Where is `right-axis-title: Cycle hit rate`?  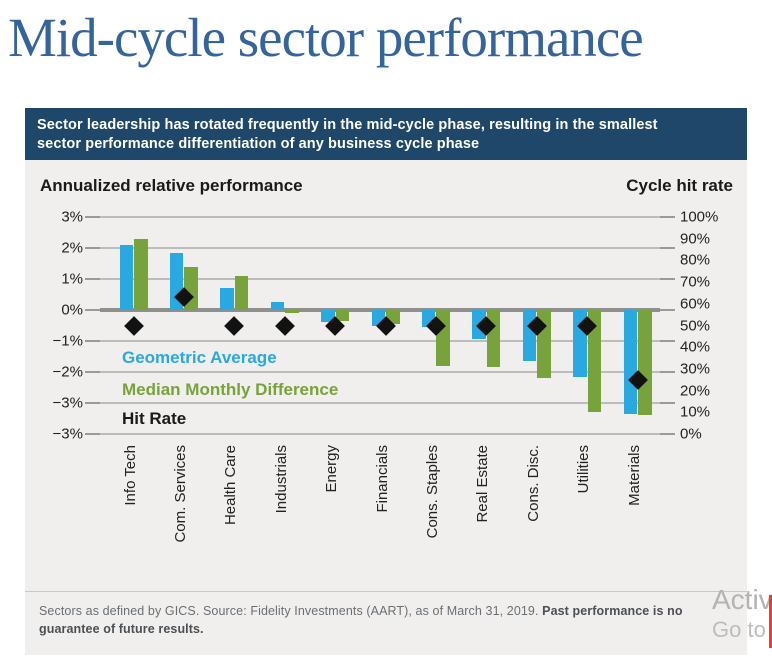 right-axis-title: Cycle hit rate is located at coordinates (679, 185).